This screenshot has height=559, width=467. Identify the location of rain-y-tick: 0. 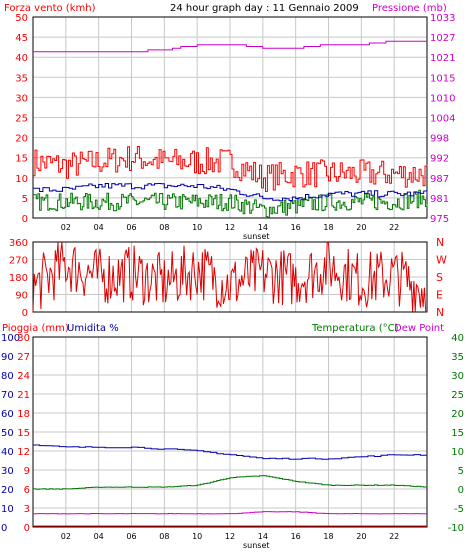
(27, 528).